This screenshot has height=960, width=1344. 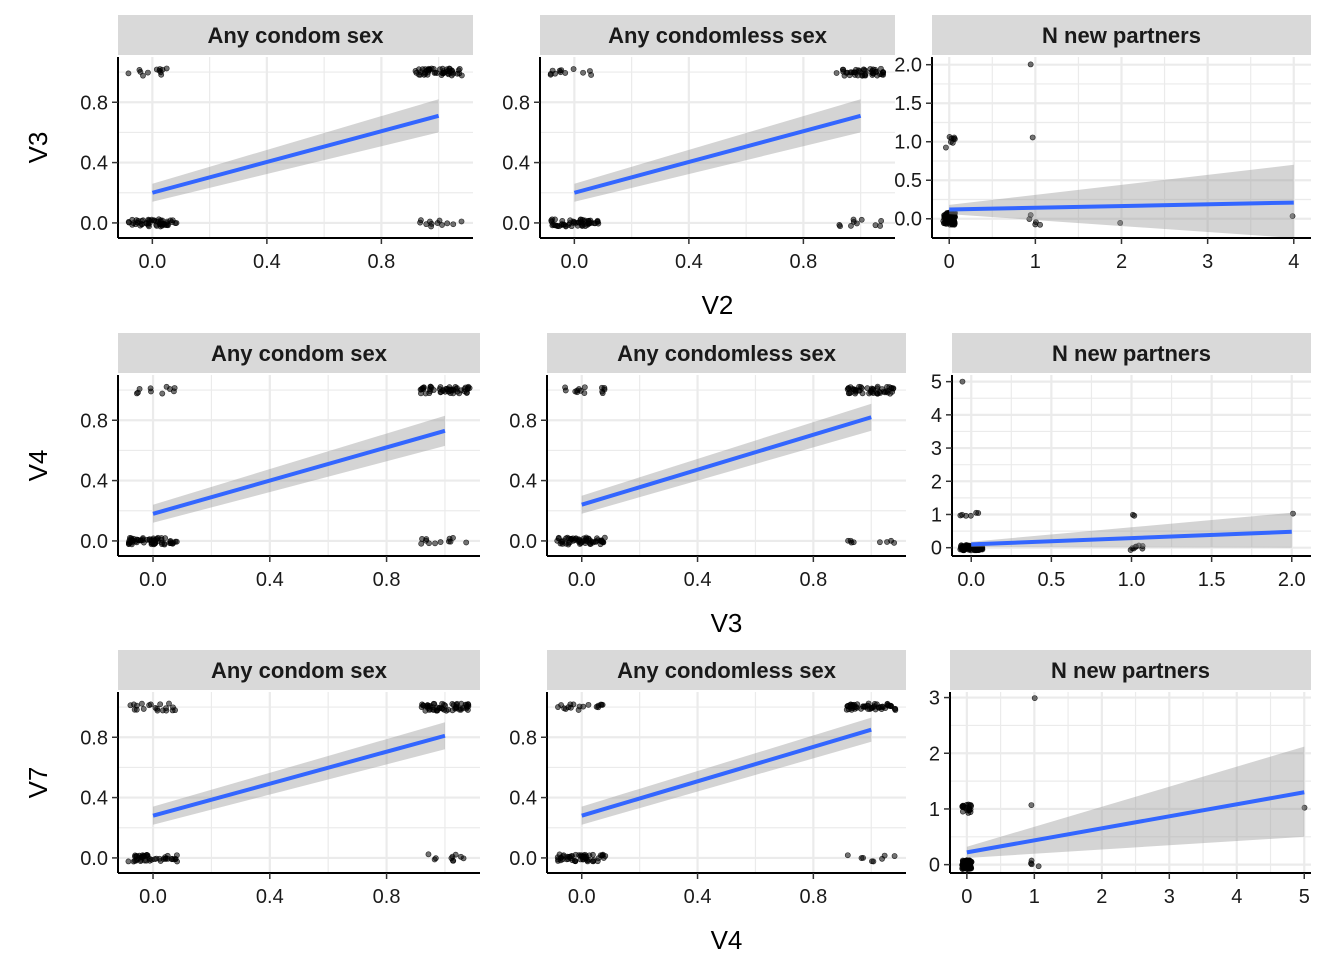 What do you see at coordinates (936, 416) in the screenshot?
I see `y-tick-label: 4` at bounding box center [936, 416].